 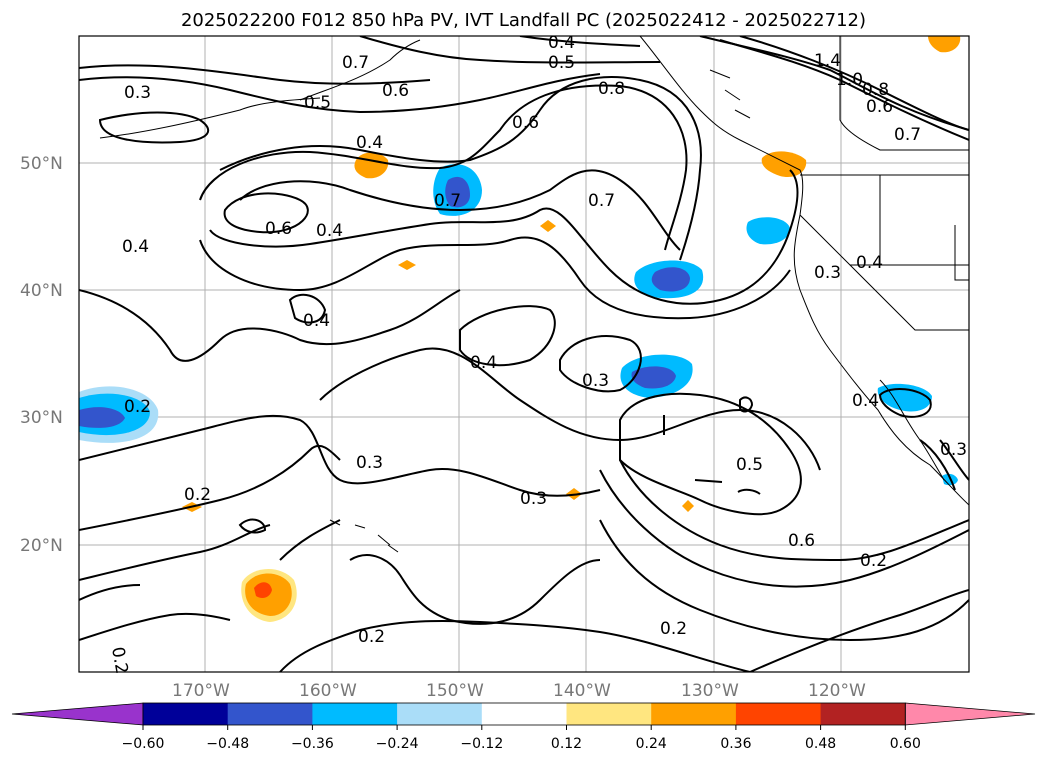 What do you see at coordinates (41, 418) in the screenshot?
I see `lat-label: 30°N` at bounding box center [41, 418].